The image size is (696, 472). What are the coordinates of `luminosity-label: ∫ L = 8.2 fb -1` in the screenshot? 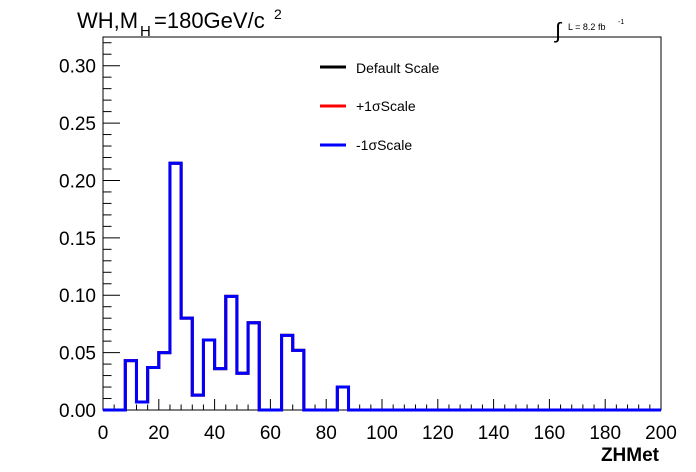 It's located at (588, 30).